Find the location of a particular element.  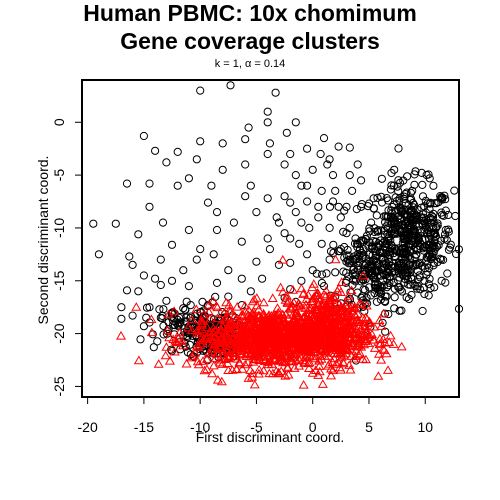

x-tick-label: -10 is located at coordinates (200, 427).